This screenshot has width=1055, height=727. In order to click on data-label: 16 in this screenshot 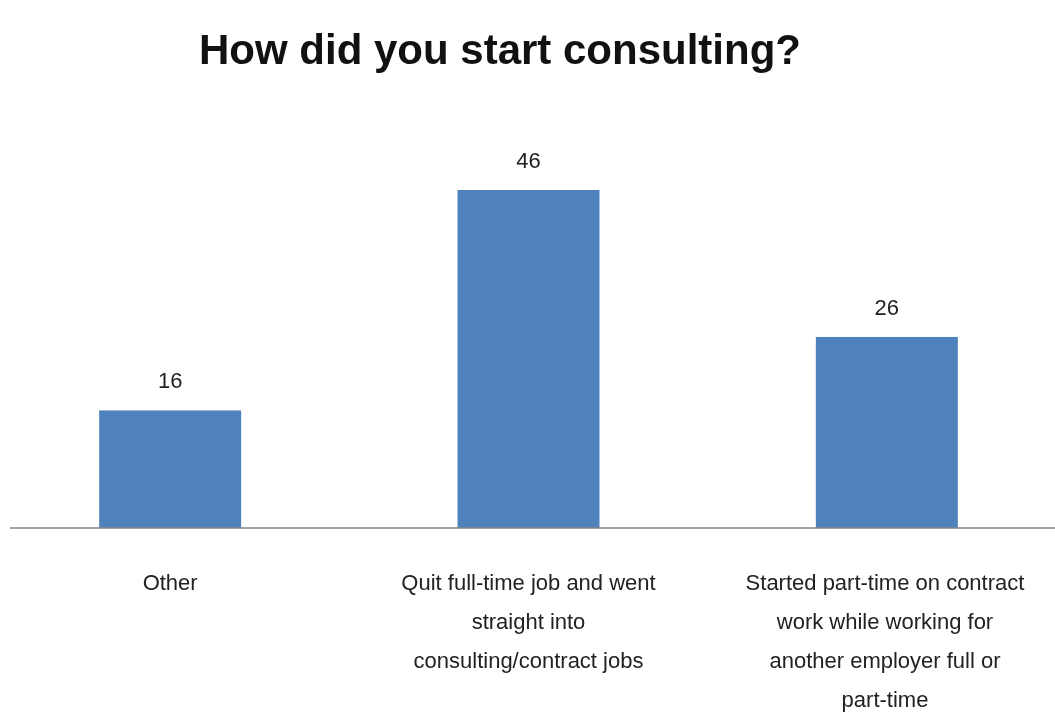, I will do `click(170, 381)`.